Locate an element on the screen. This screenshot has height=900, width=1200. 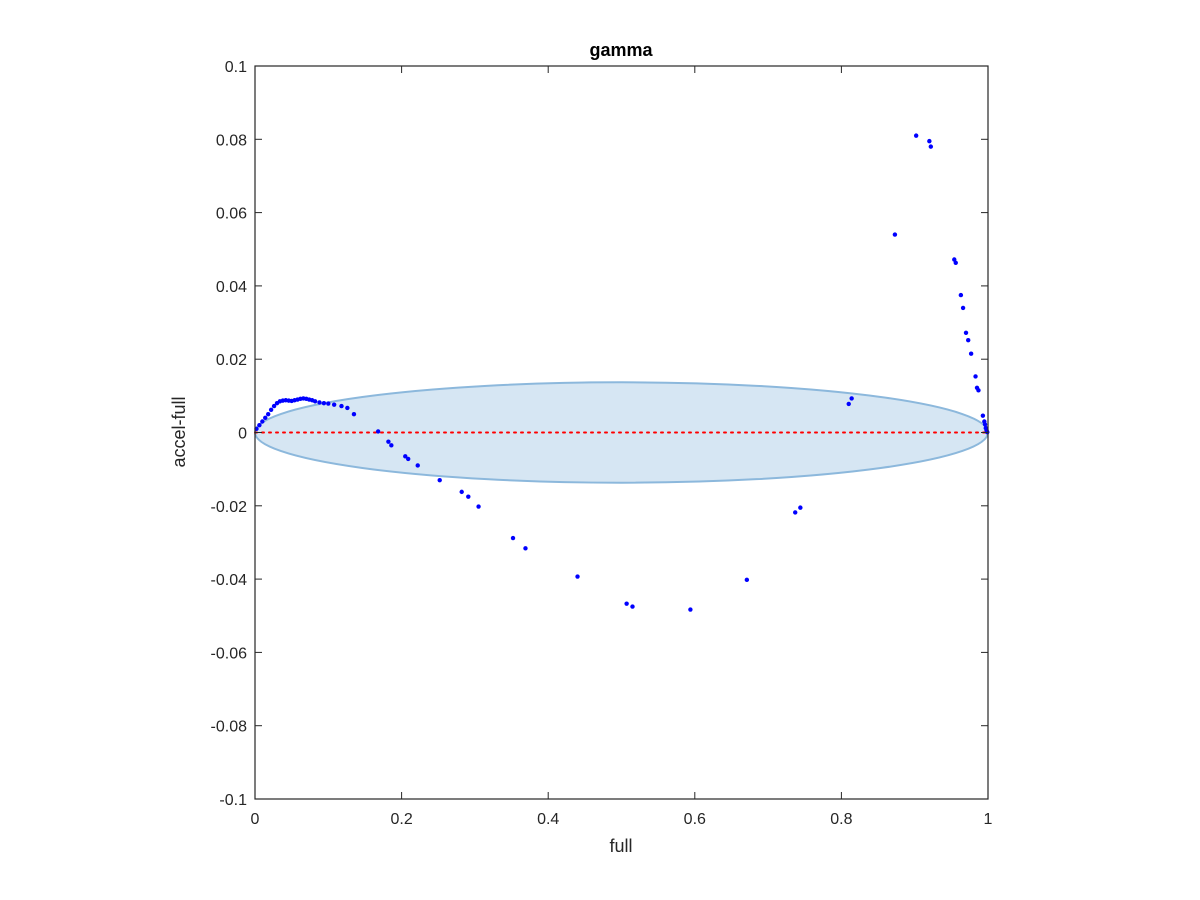
x-tick-label: 0 is located at coordinates (255, 819).